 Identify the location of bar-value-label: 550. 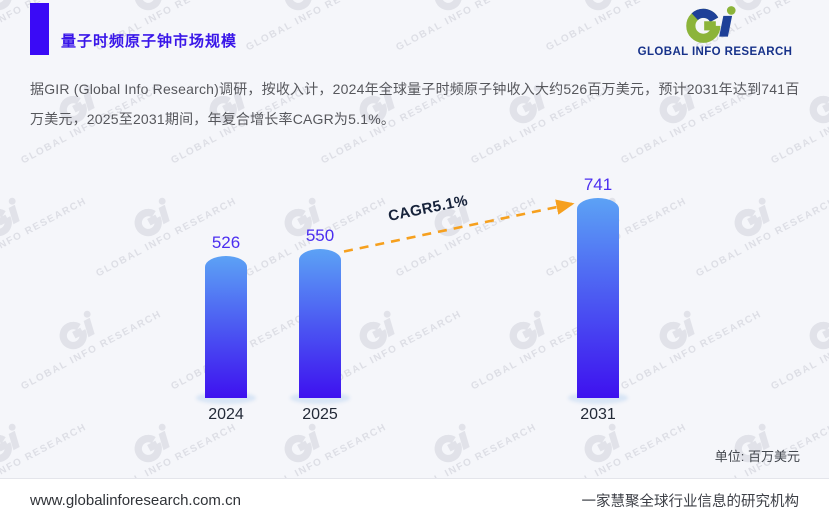
(320, 235).